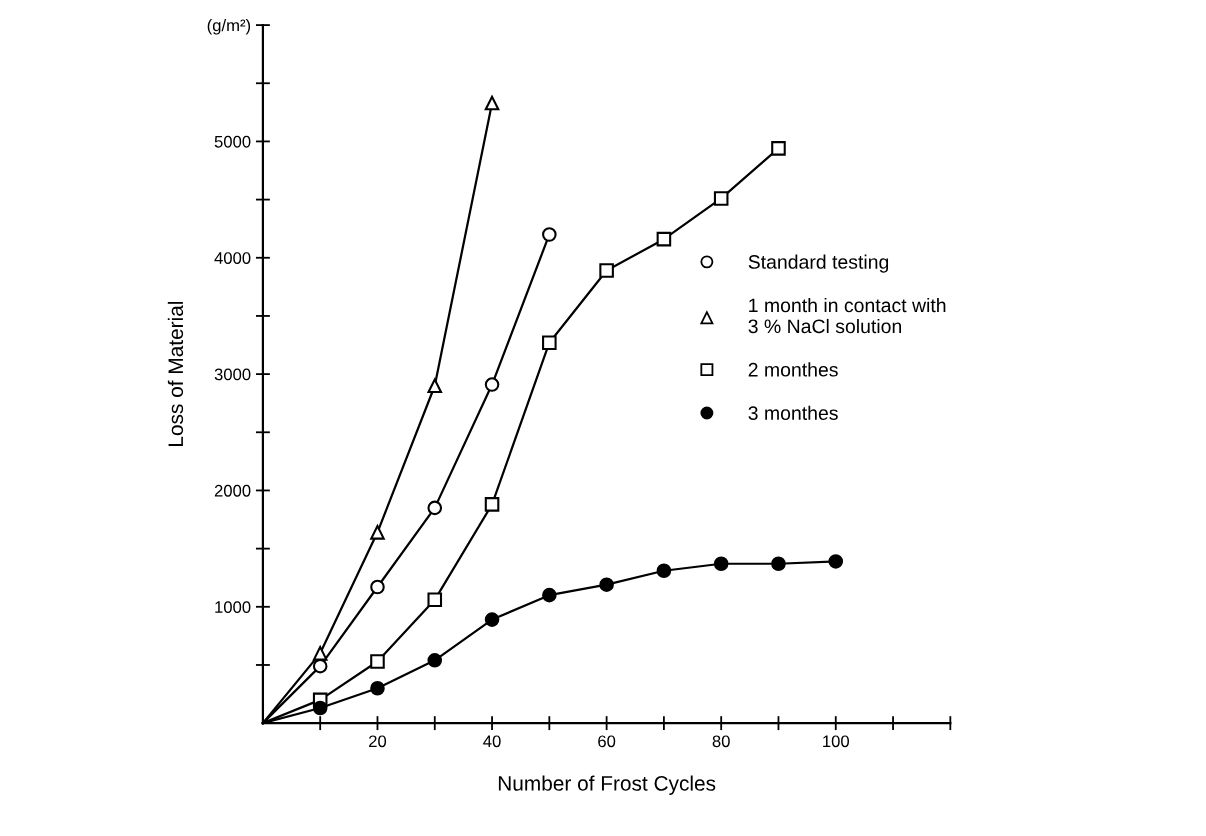  I want to click on x-tick-label: 80, so click(721, 741).